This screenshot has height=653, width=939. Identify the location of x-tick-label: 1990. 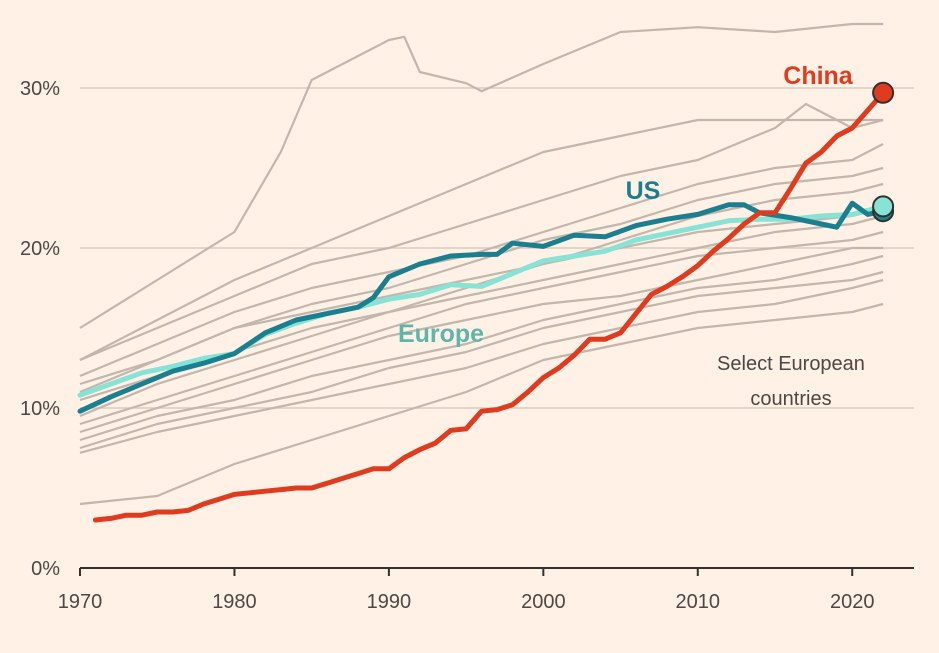
(389, 602).